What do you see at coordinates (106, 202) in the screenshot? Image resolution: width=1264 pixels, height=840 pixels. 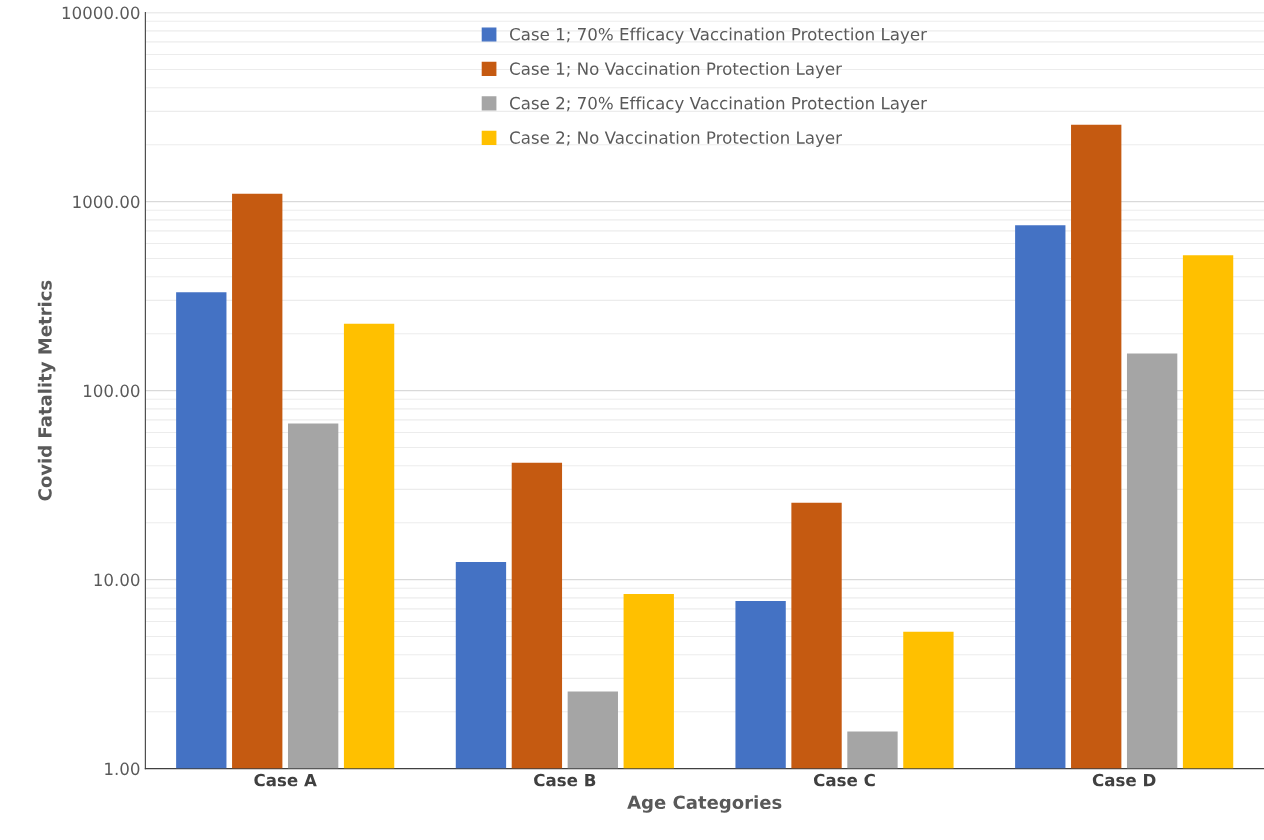 I see `y-tick-label: 1000.00` at bounding box center [106, 202].